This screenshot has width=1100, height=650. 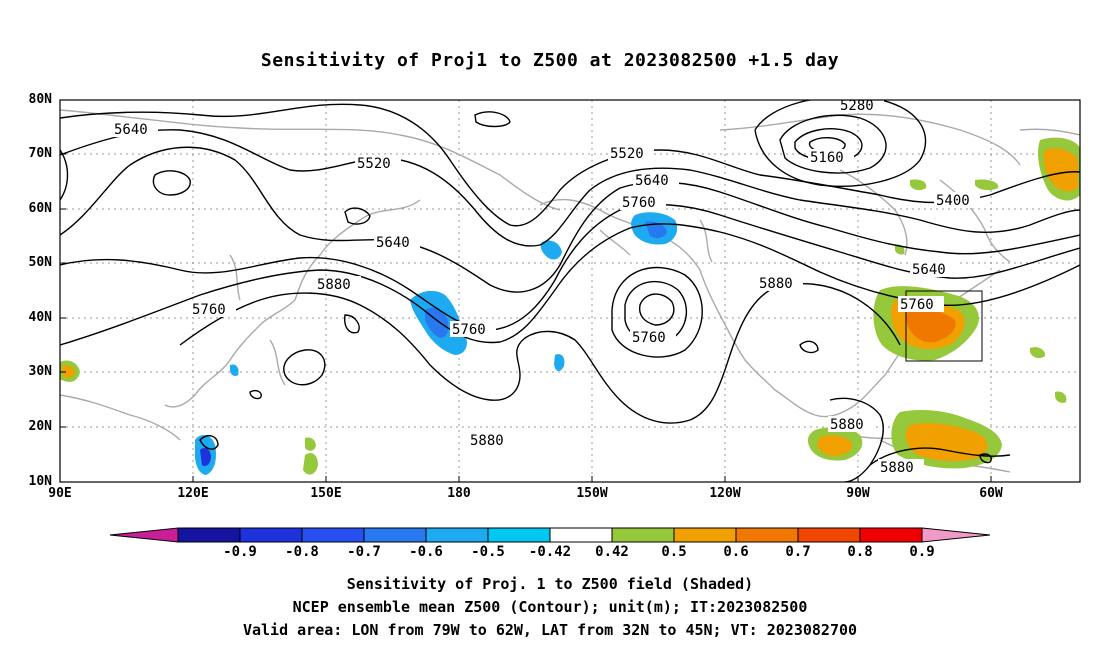 What do you see at coordinates (858, 493) in the screenshot?
I see `lon-label-90w: 90W` at bounding box center [858, 493].